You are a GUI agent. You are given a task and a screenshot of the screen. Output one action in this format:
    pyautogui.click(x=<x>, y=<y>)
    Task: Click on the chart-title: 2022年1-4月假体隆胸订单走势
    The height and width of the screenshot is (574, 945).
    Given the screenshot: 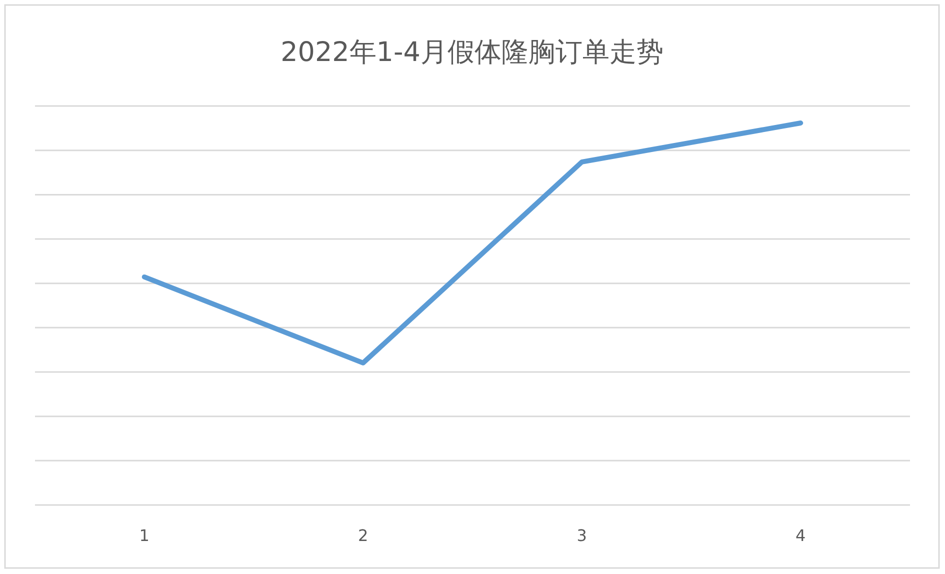 What is the action you would take?
    pyautogui.click(x=472, y=52)
    